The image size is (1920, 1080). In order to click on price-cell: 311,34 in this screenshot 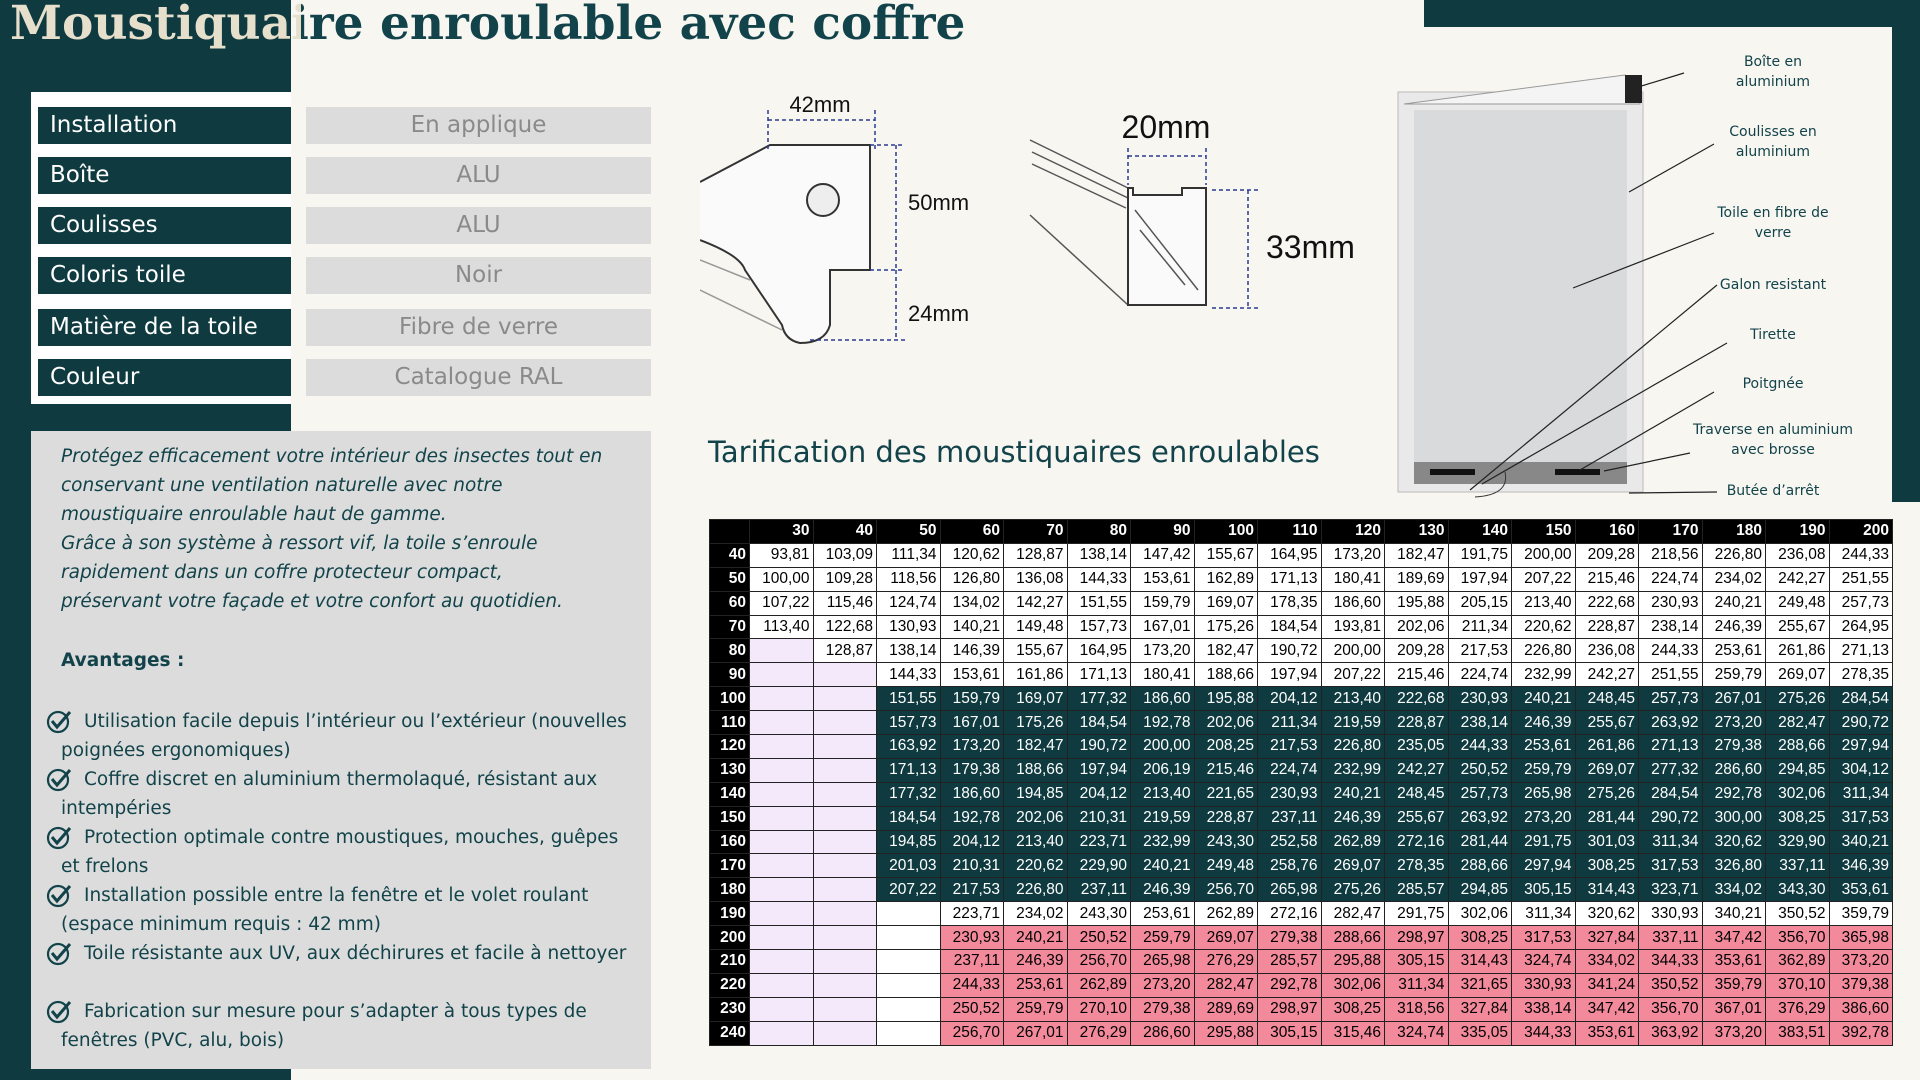, I will do `click(1416, 985)`.